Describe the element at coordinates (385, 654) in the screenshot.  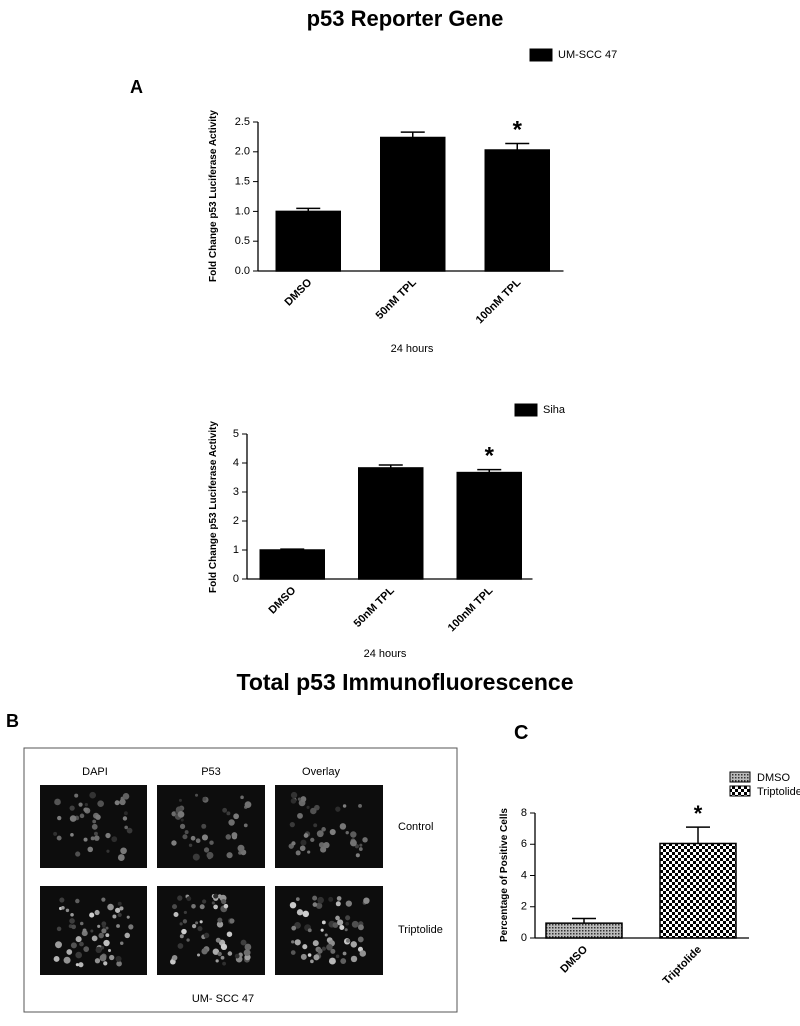
I see `x-axis-label: 24 hours` at that location.